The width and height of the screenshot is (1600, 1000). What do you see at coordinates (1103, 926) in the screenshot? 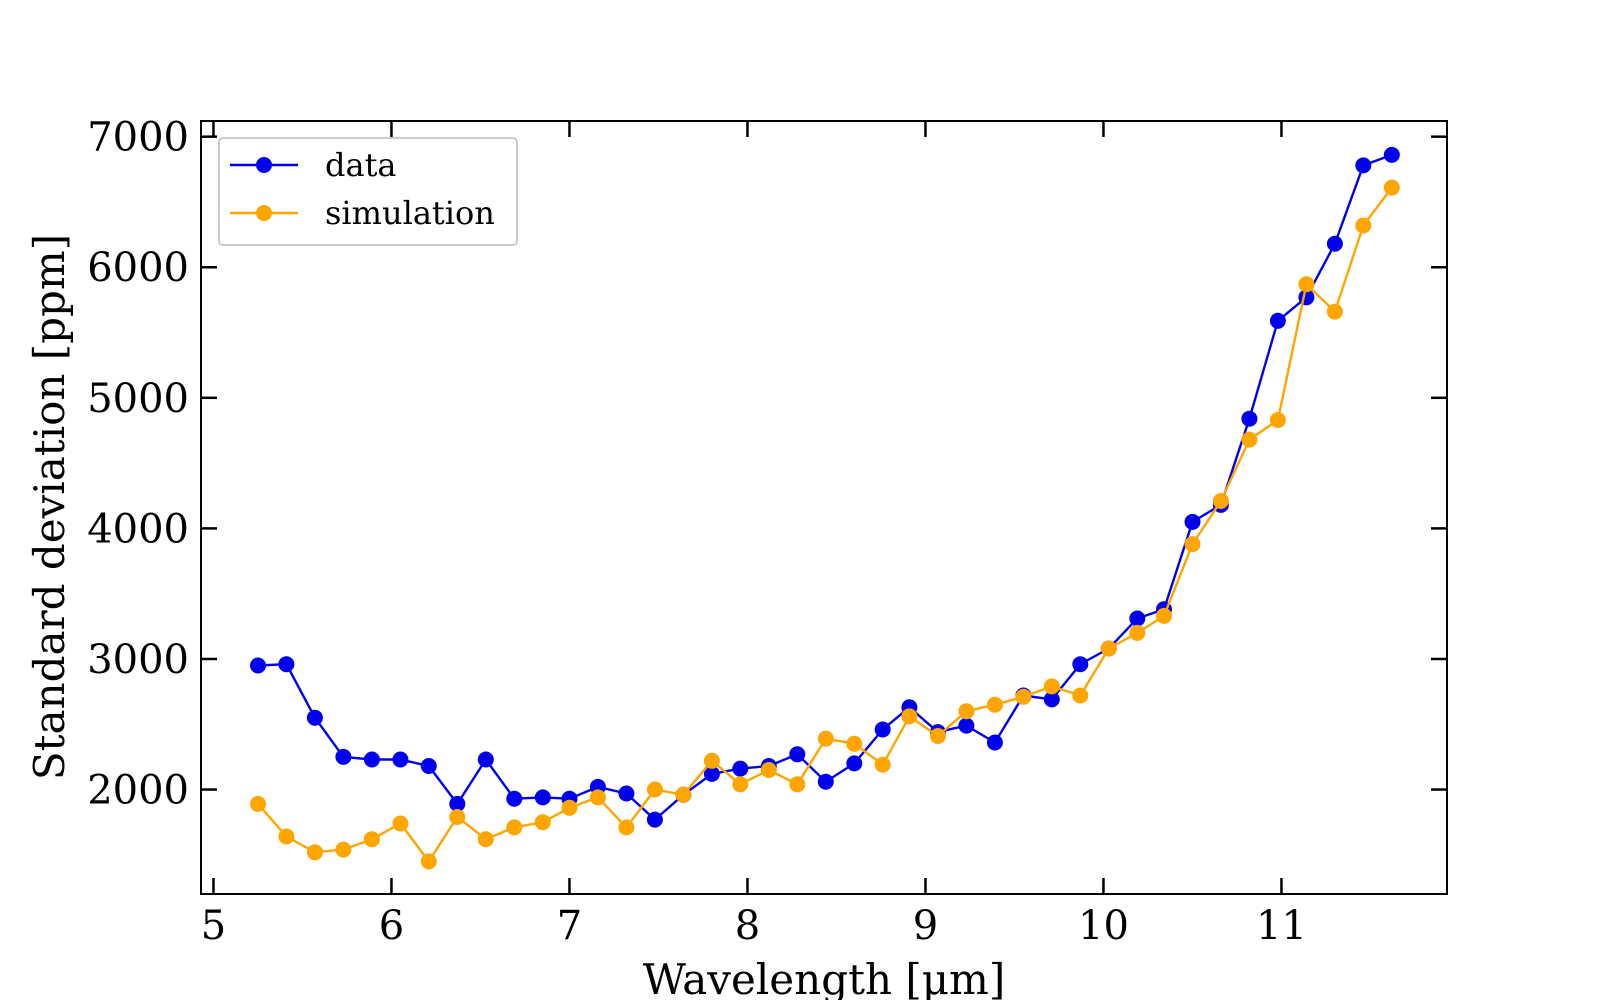
I see `x-tick-label: 10` at bounding box center [1103, 926].